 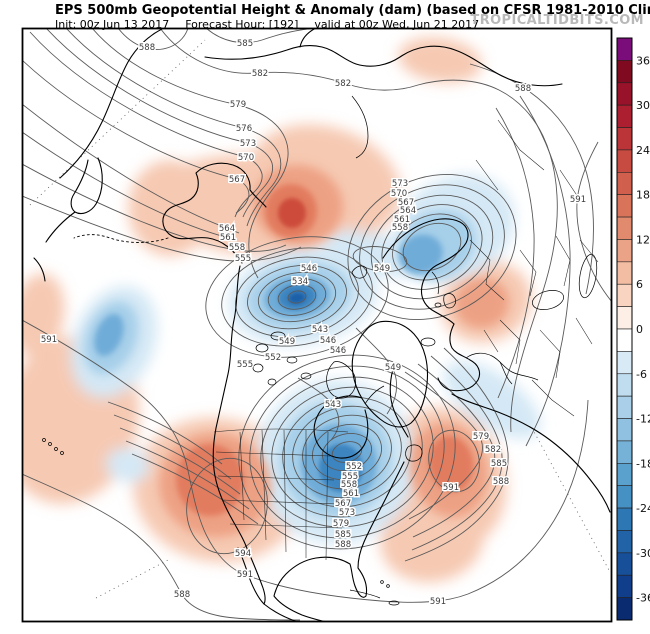 What do you see at coordinates (243, 554) in the screenshot?
I see `svg-text: 594` at bounding box center [243, 554].